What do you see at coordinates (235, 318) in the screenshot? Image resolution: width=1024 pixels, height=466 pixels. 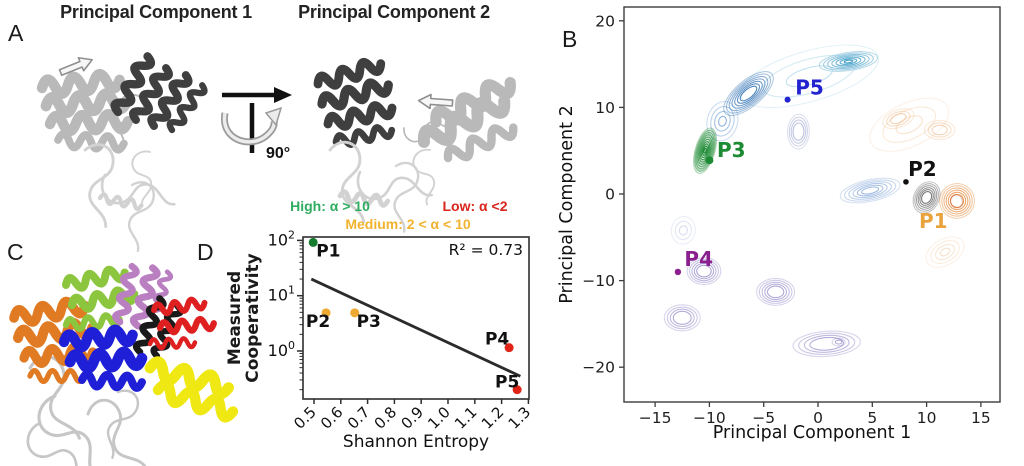 I see `d-yaxis-label-line1: Measured` at bounding box center [235, 318].